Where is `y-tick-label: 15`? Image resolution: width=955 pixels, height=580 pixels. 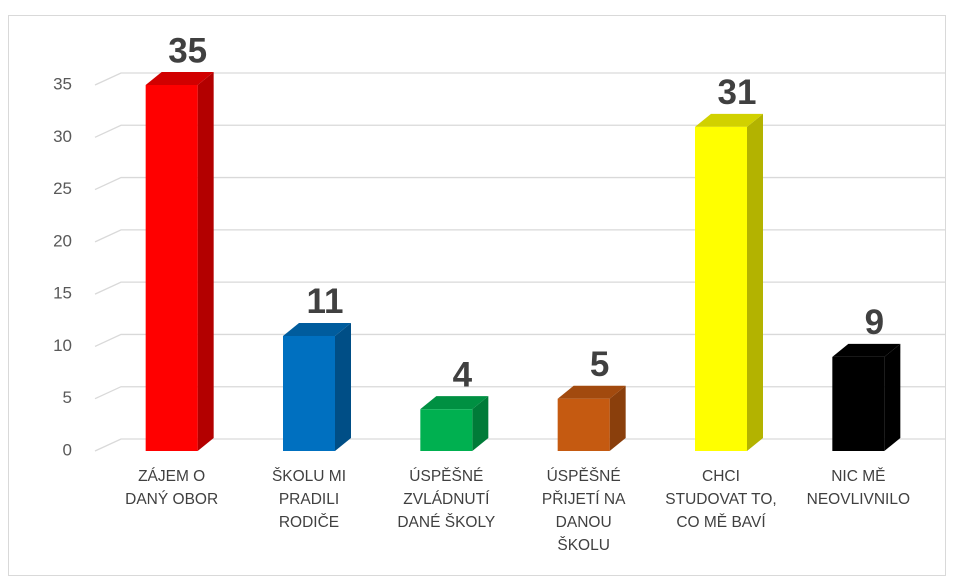 y-tick-label: 15 is located at coordinates (62, 293).